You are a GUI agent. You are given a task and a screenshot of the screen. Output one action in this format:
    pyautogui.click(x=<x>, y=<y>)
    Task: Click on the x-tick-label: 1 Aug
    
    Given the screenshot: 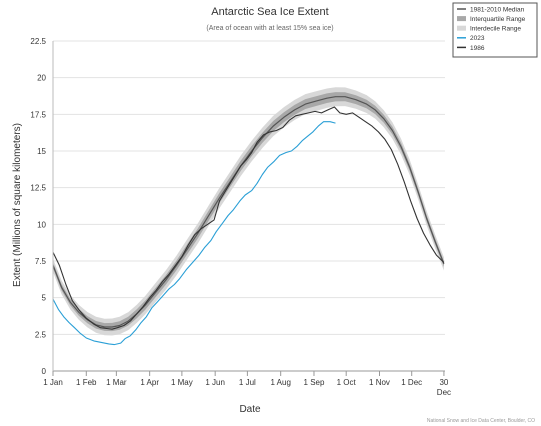 What is the action you would take?
    pyautogui.click(x=280, y=382)
    